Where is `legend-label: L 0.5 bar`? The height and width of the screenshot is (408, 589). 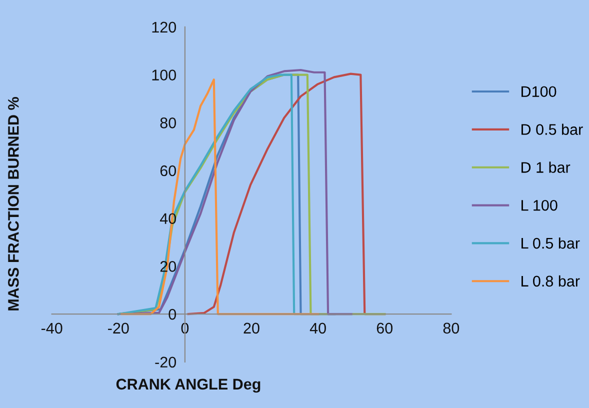 legend-label: L 0.5 bar is located at coordinates (551, 243).